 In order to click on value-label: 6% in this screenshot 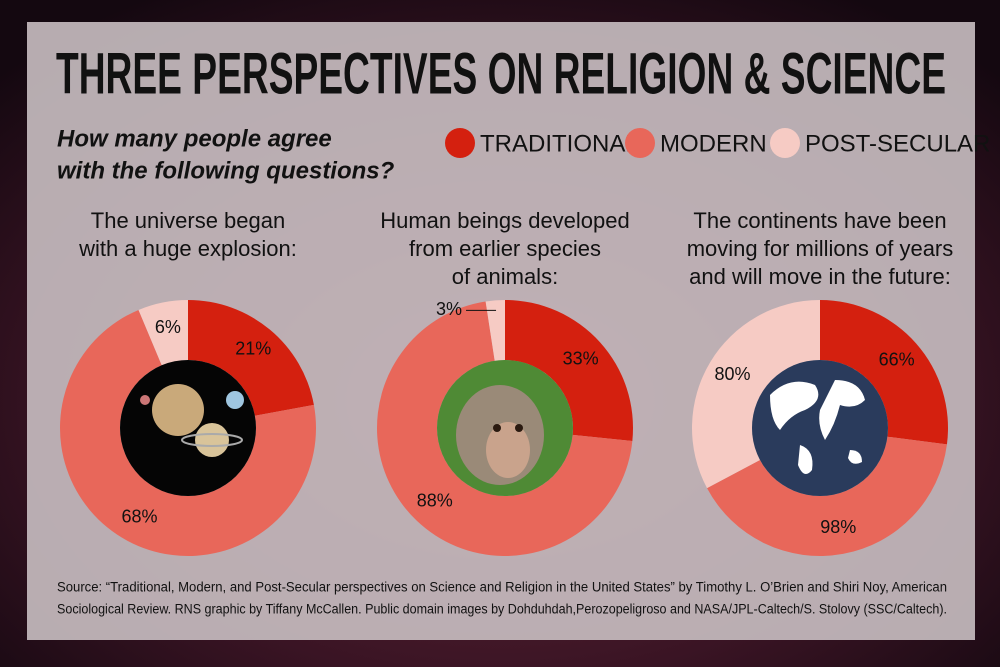, I will do `click(168, 327)`.